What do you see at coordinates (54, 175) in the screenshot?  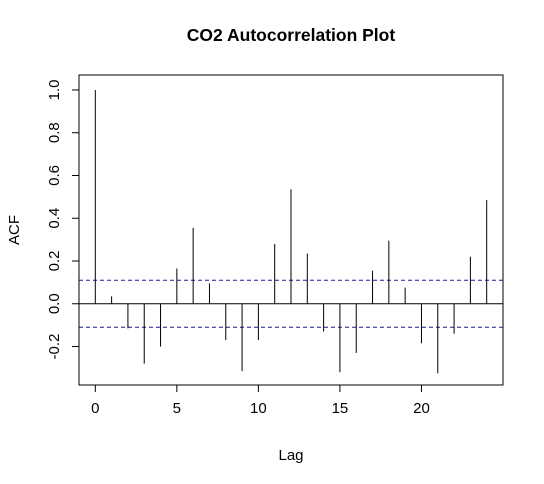 I see `y-tick-label: 0.6` at bounding box center [54, 175].